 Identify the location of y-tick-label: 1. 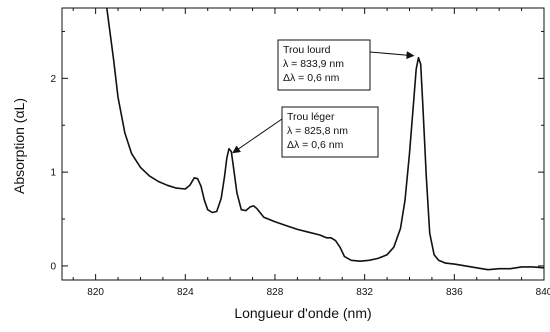
(53, 173).